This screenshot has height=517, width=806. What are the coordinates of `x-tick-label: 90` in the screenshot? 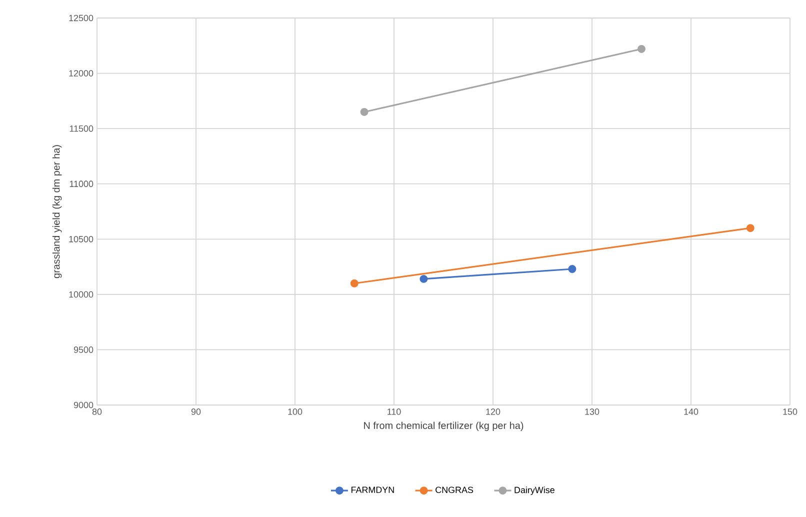 It's located at (196, 411).